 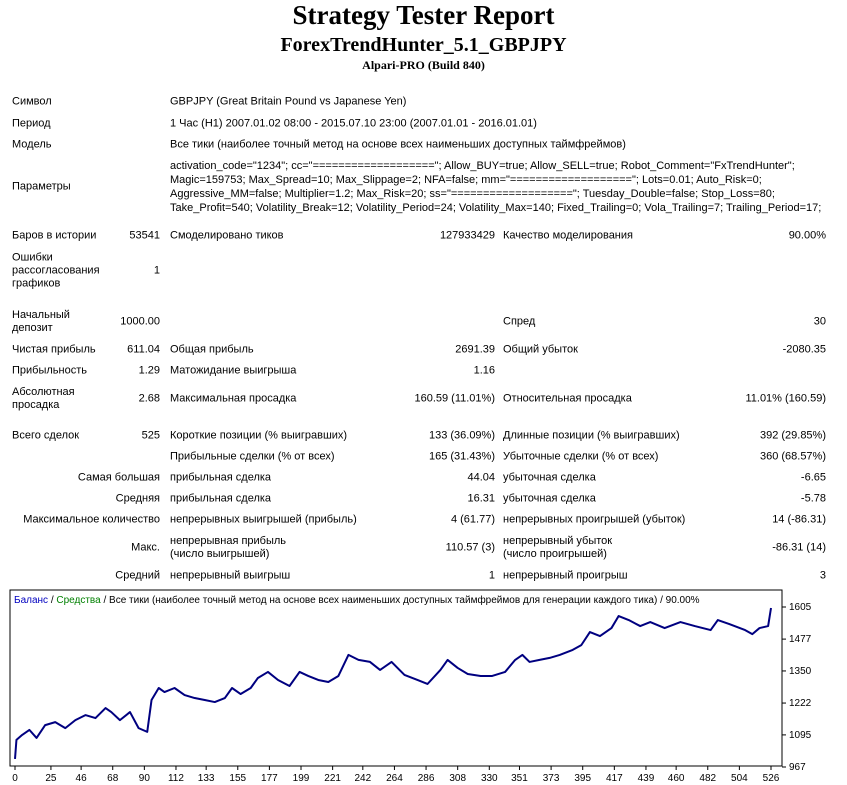 I want to click on label: непрерывных выигрышей (прибыль), so click(x=263, y=519).